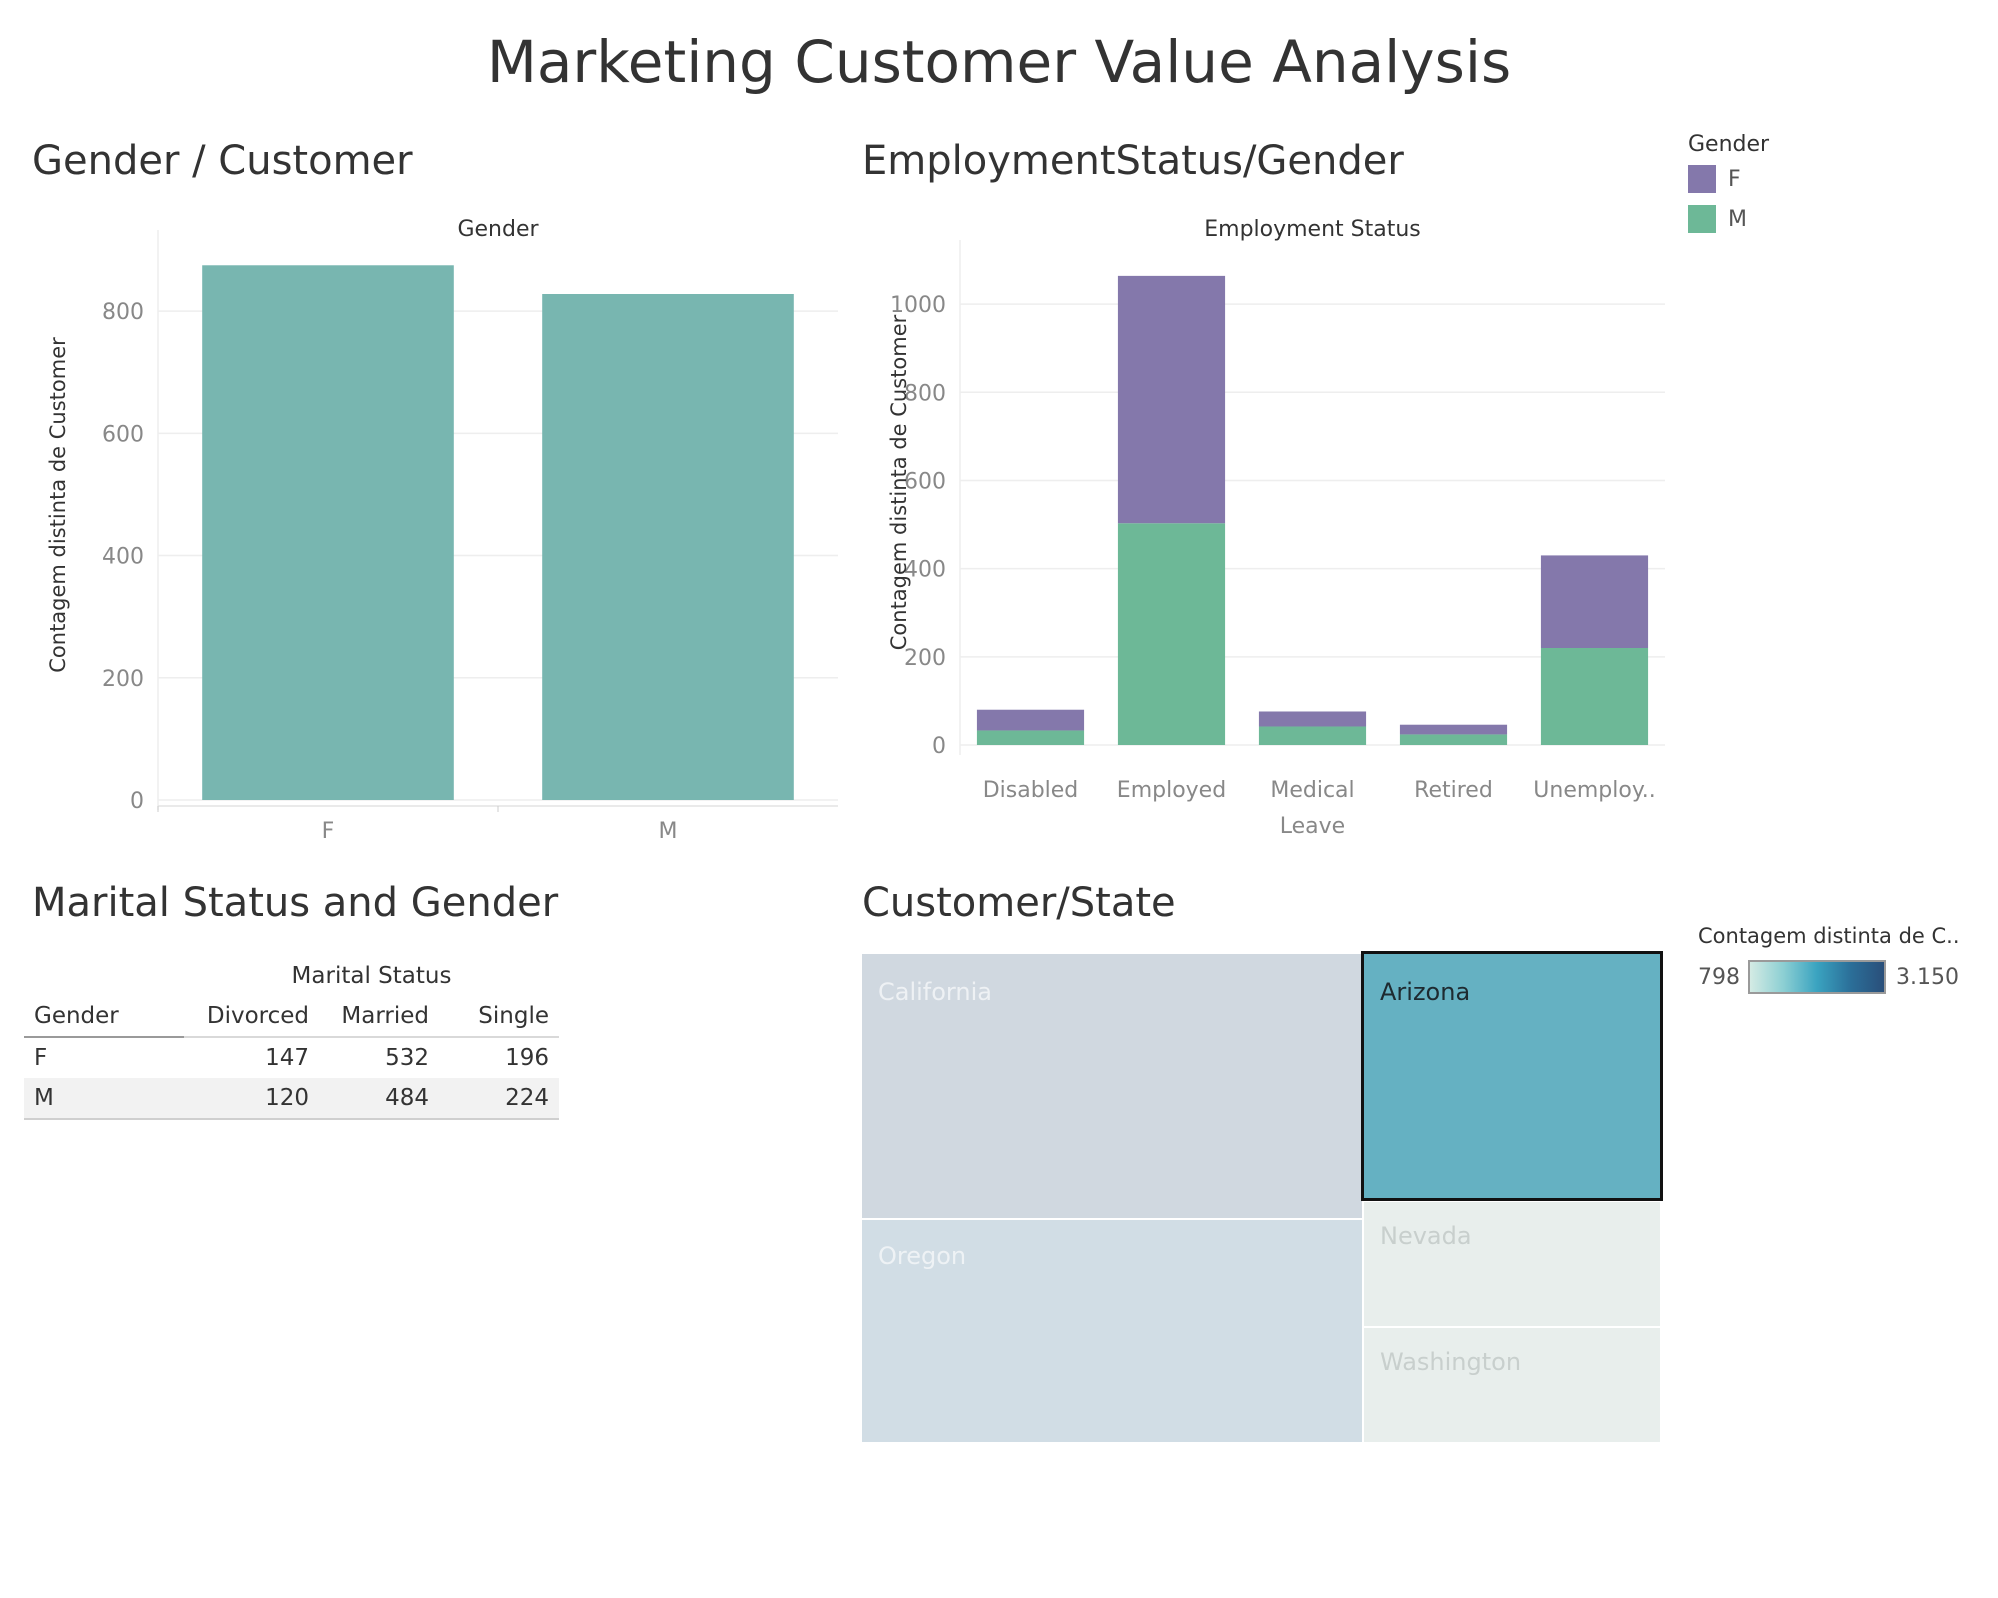 This screenshot has height=1598, width=1998. I want to click on treemap-cell-washington: Washington, so click(1512, 1385).